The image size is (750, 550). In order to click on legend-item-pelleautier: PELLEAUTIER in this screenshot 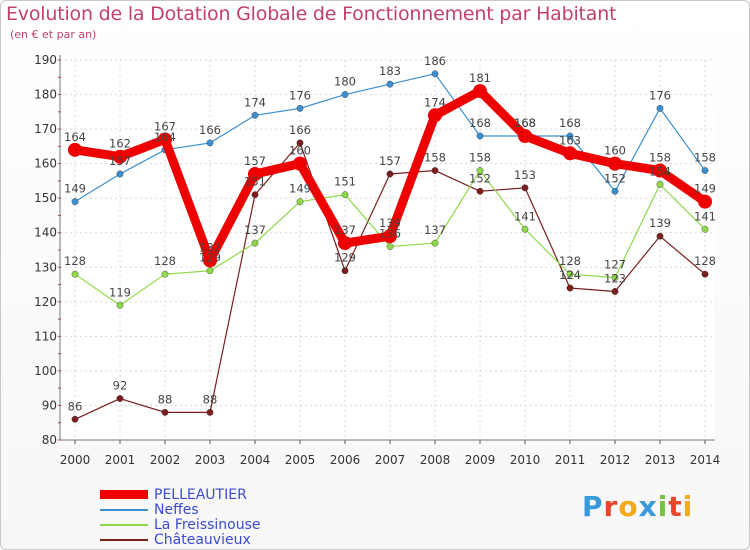, I will do `click(180, 494)`.